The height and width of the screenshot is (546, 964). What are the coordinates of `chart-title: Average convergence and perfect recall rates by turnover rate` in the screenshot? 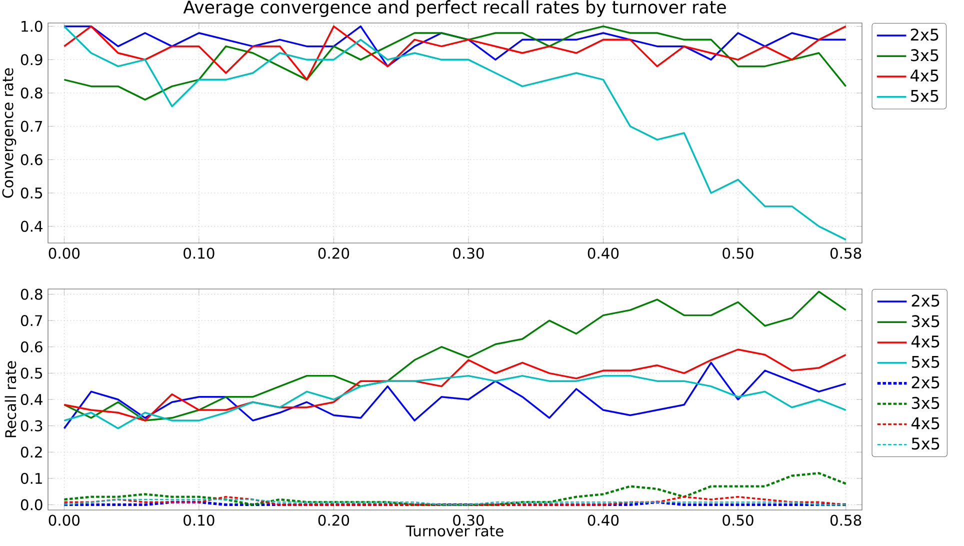 It's located at (454, 8).